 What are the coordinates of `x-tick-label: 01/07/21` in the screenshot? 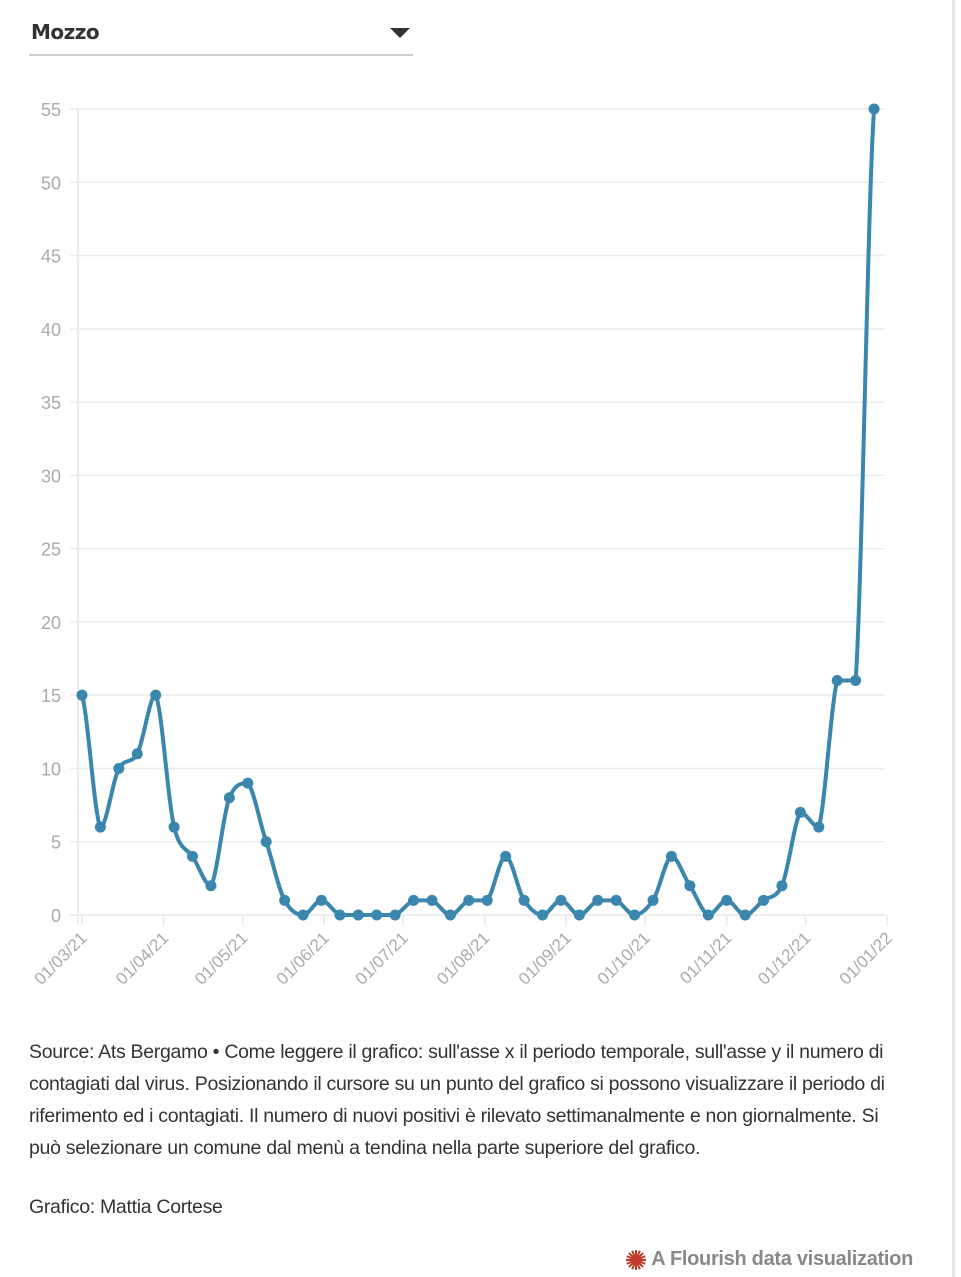 It's located at (382, 958).